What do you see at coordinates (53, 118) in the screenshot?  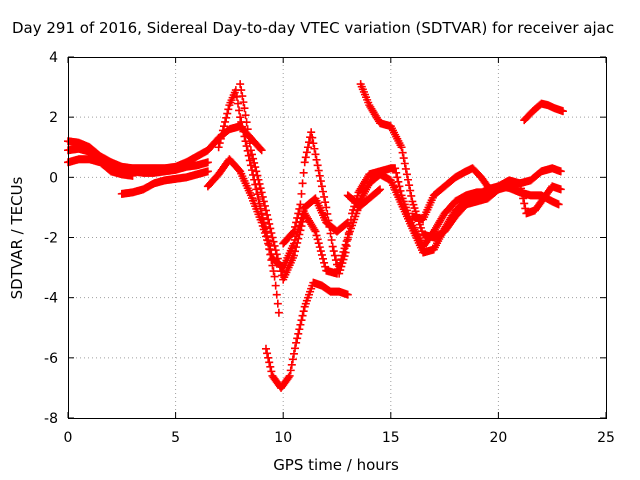 I see `y-tick-label: 2` at bounding box center [53, 118].